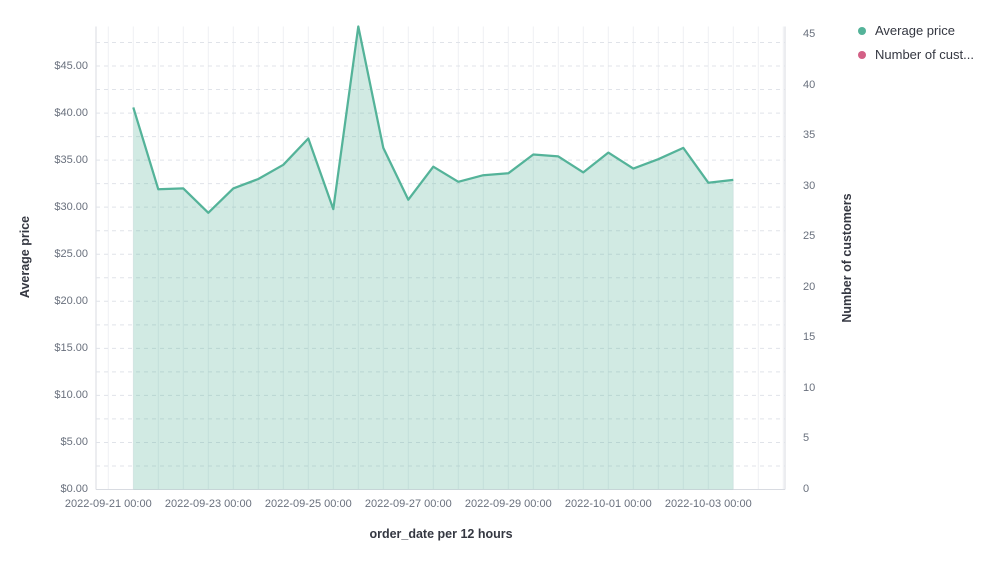 This screenshot has width=1008, height=564. I want to click on y2-axis-tick-label: 40, so click(809, 84).